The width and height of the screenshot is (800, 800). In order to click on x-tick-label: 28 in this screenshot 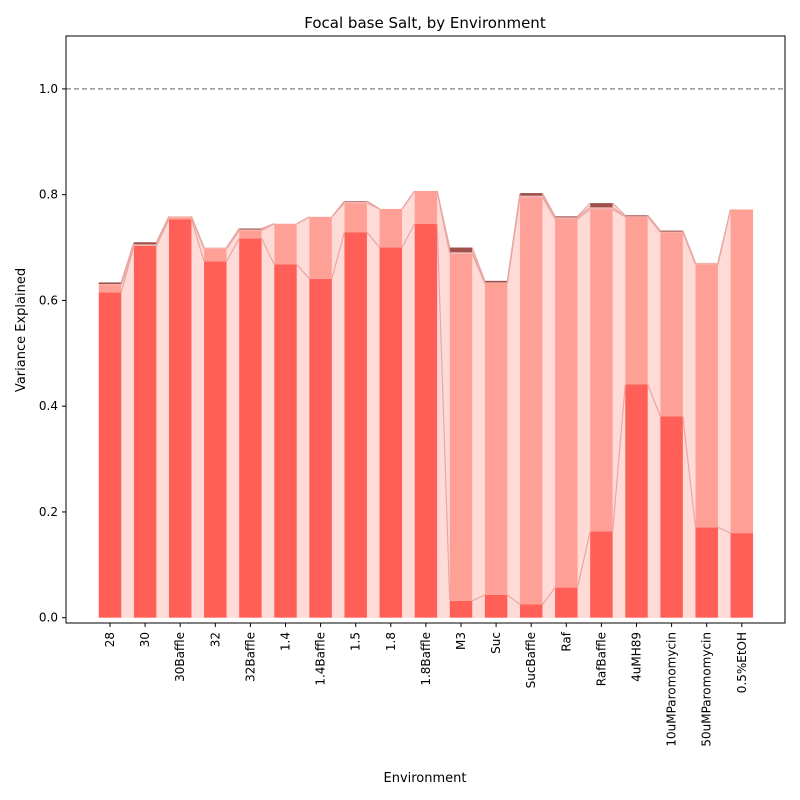, I will do `click(110, 639)`.